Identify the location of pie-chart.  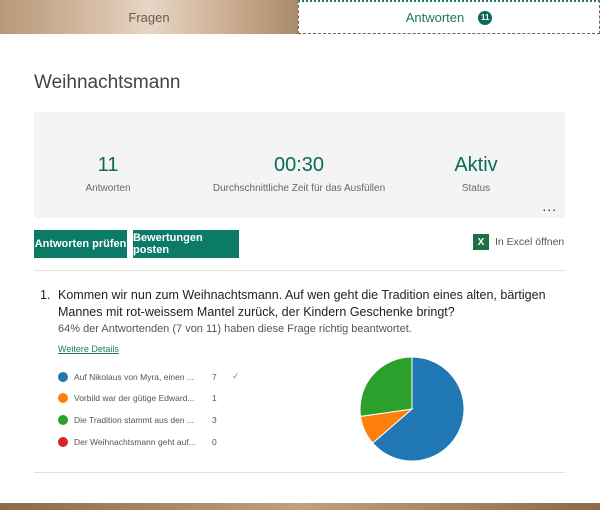
(412, 409).